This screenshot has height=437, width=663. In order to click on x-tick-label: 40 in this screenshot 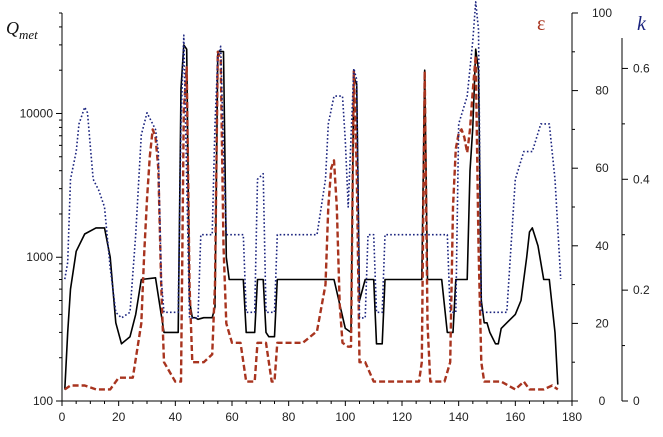, I will do `click(176, 417)`.